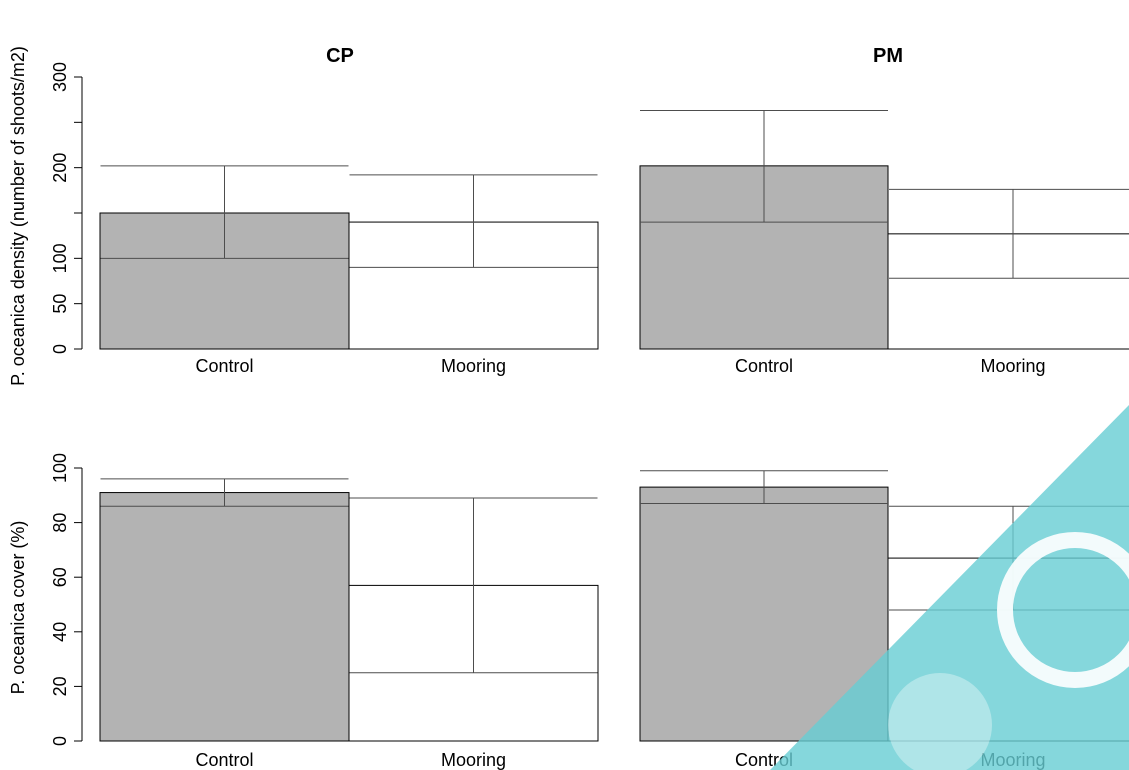 The width and height of the screenshot is (1129, 770). I want to click on panel-title: CP, so click(340, 56).